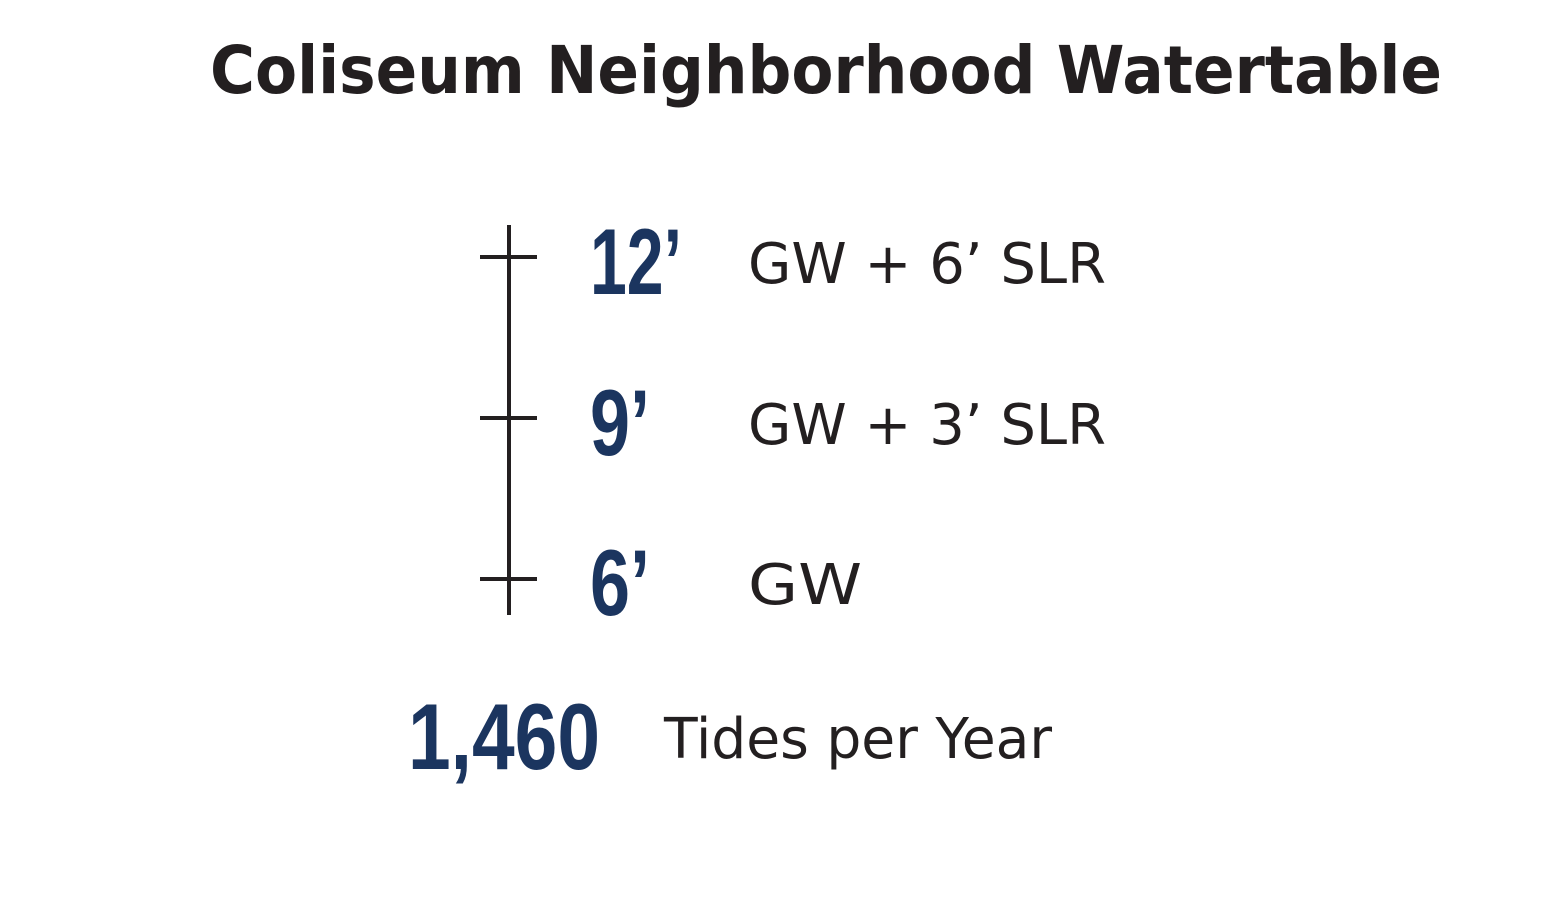 The width and height of the screenshot is (1562, 898). I want to click on level-value: 9’, so click(620, 422).